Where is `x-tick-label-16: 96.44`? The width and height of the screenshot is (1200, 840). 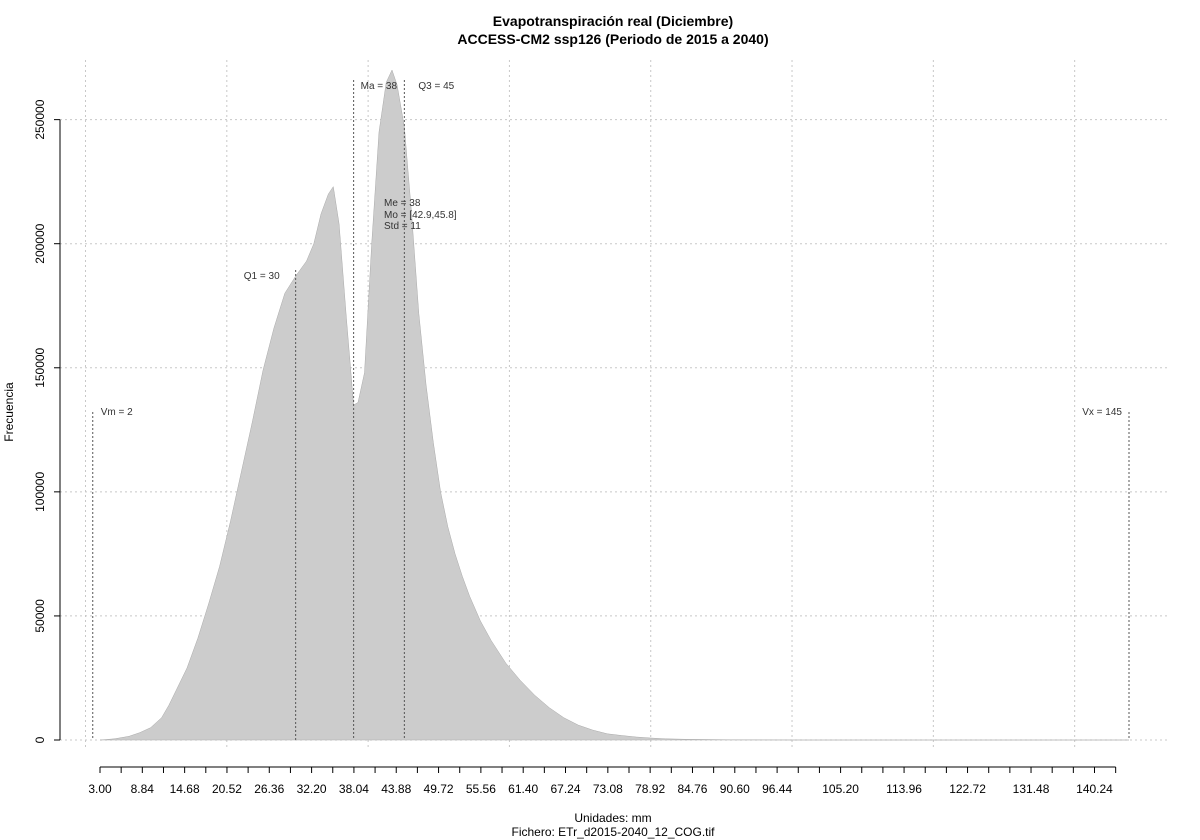
x-tick-label-16: 96.44 is located at coordinates (777, 789).